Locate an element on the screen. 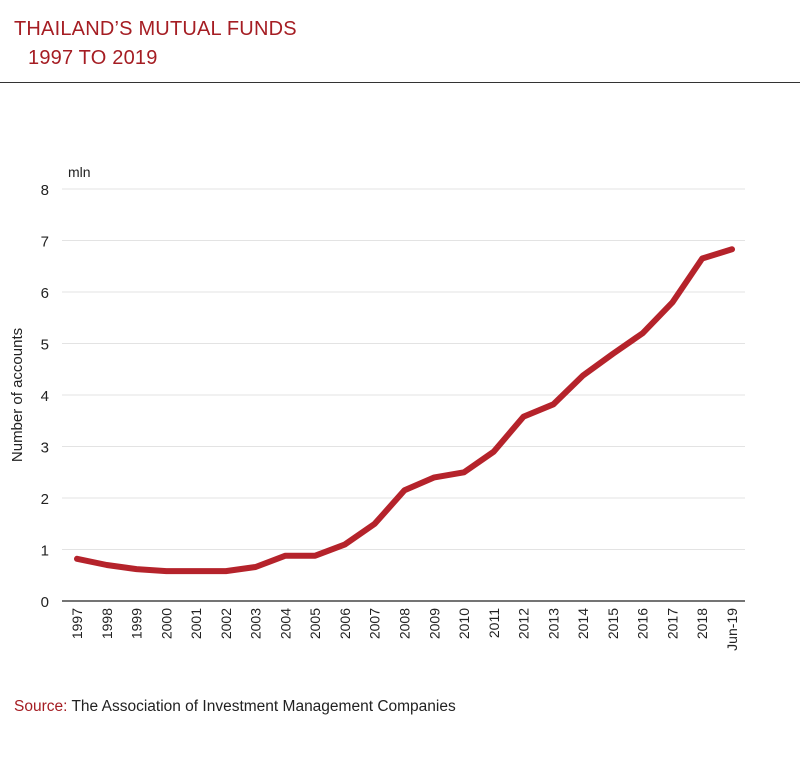 This screenshot has width=800, height=763. source-label: Source: is located at coordinates (41, 706).